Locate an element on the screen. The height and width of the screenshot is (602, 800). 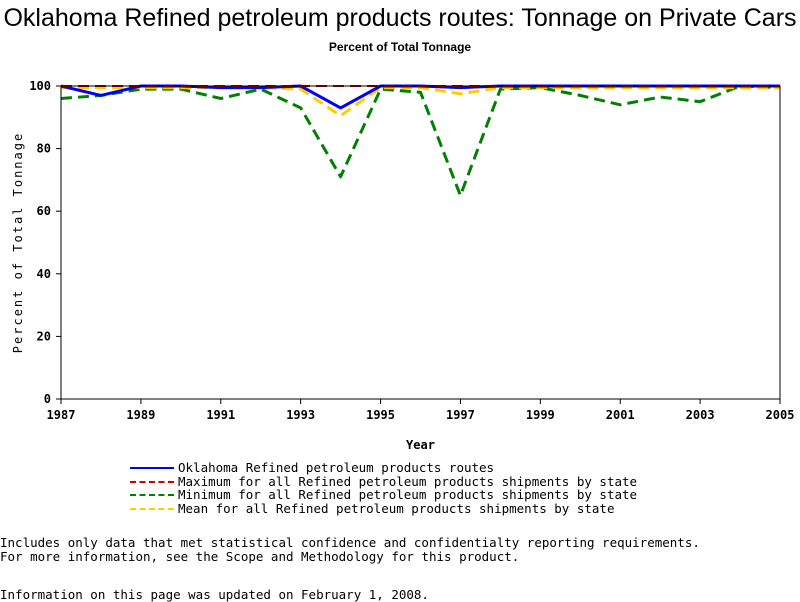
x-tick-label: 1987 is located at coordinates (61, 415).